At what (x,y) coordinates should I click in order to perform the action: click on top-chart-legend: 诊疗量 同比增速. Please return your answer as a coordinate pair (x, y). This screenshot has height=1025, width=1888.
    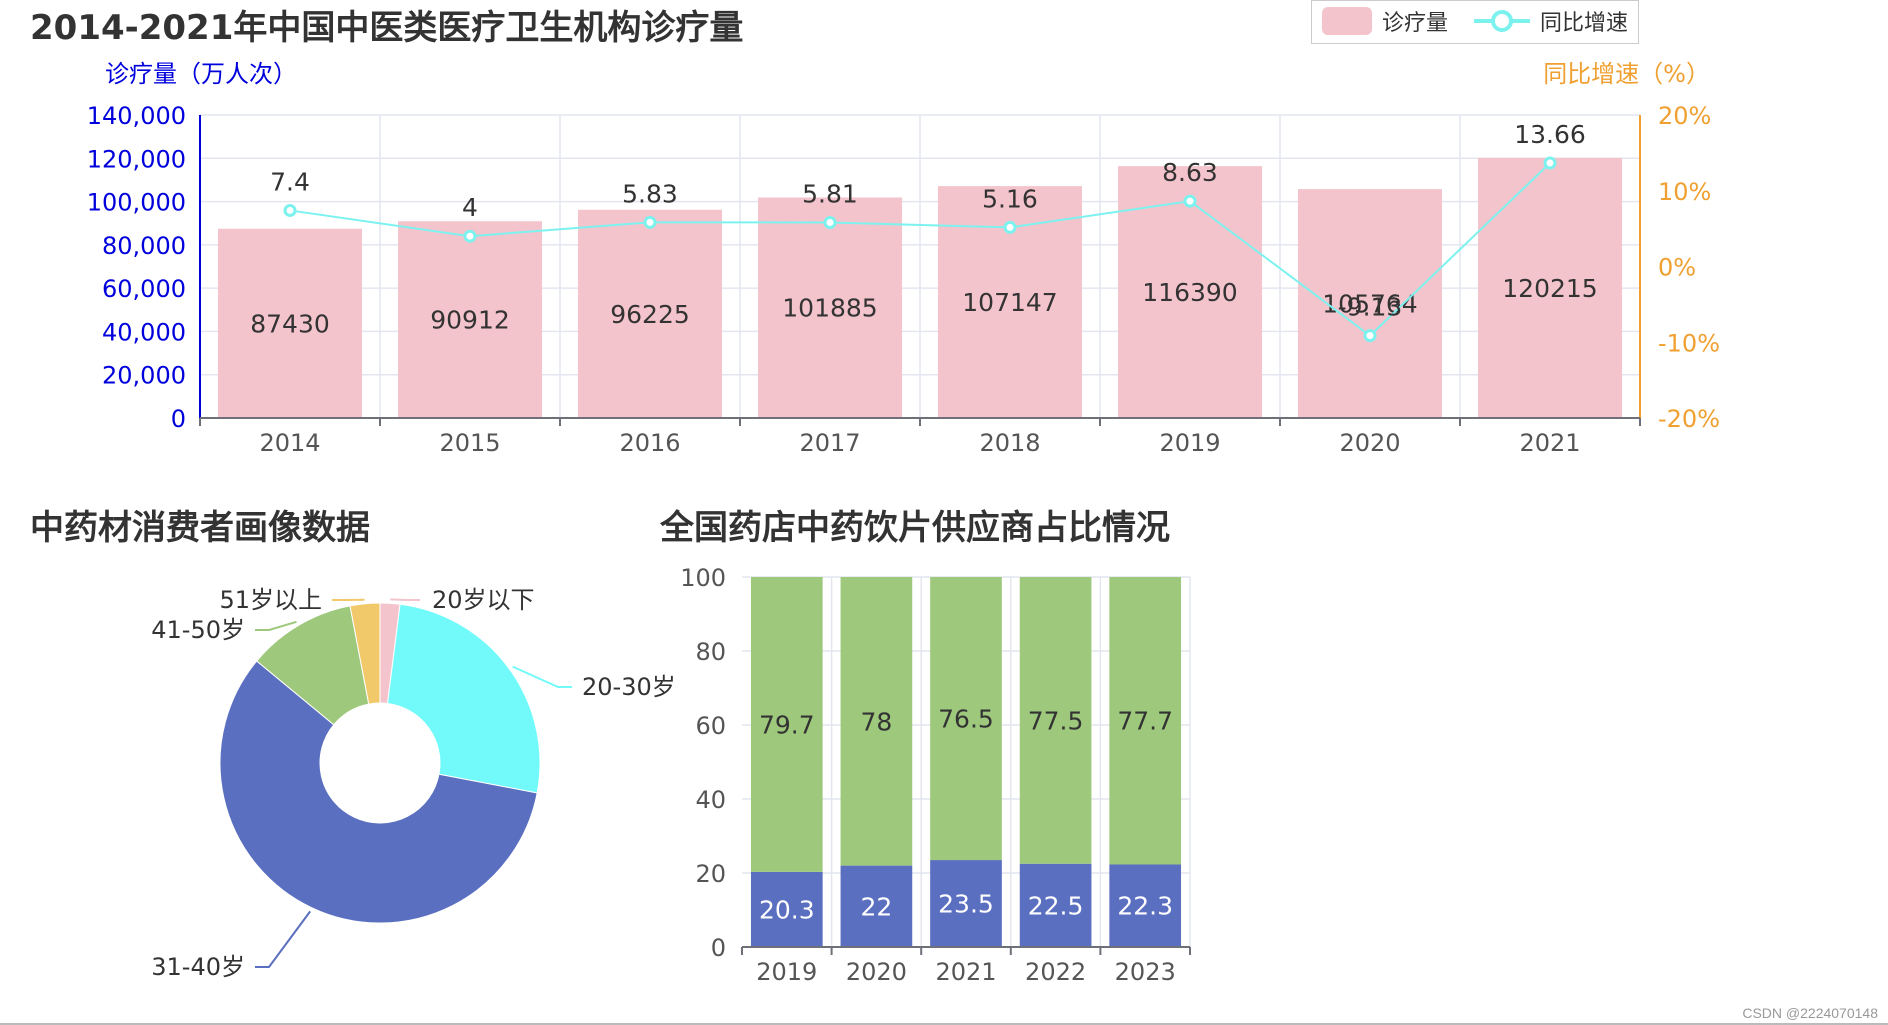
    Looking at the image, I should click on (1475, 22).